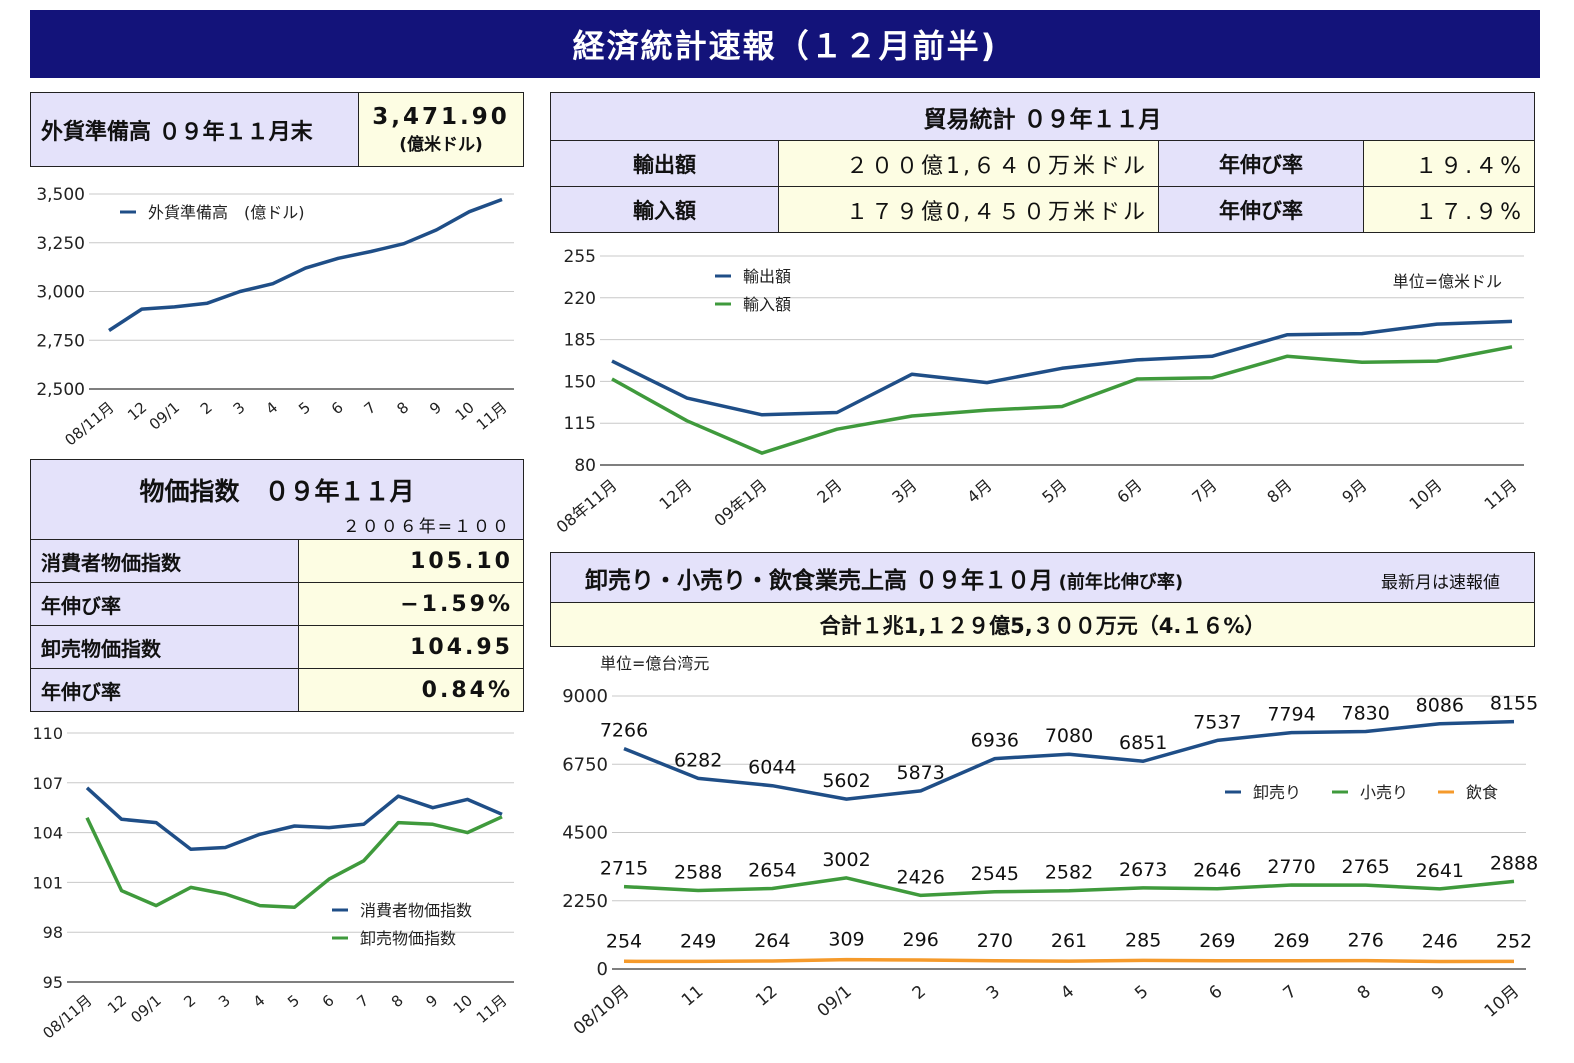 This screenshot has width=1574, height=1063. I want to click on data-label: 7080, so click(1069, 736).